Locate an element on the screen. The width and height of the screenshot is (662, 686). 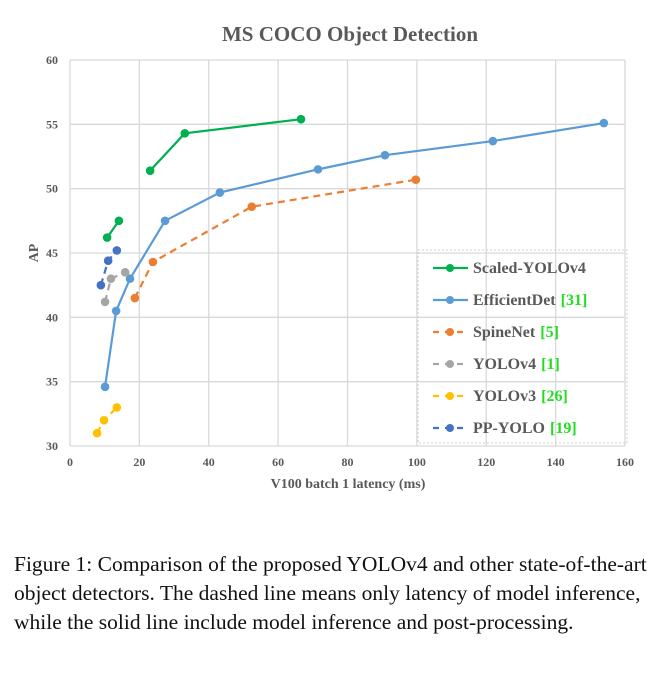
legend-series-name: EfficientDet is located at coordinates (514, 300).